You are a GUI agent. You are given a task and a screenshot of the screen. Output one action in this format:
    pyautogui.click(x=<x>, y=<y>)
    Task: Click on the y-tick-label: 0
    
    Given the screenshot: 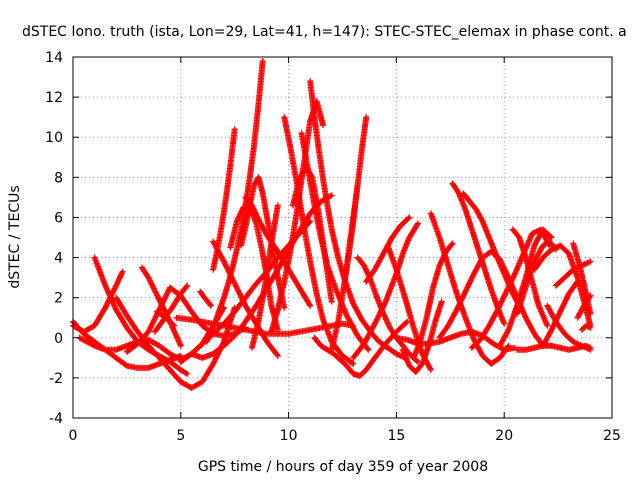 What is the action you would take?
    pyautogui.click(x=58, y=339)
    